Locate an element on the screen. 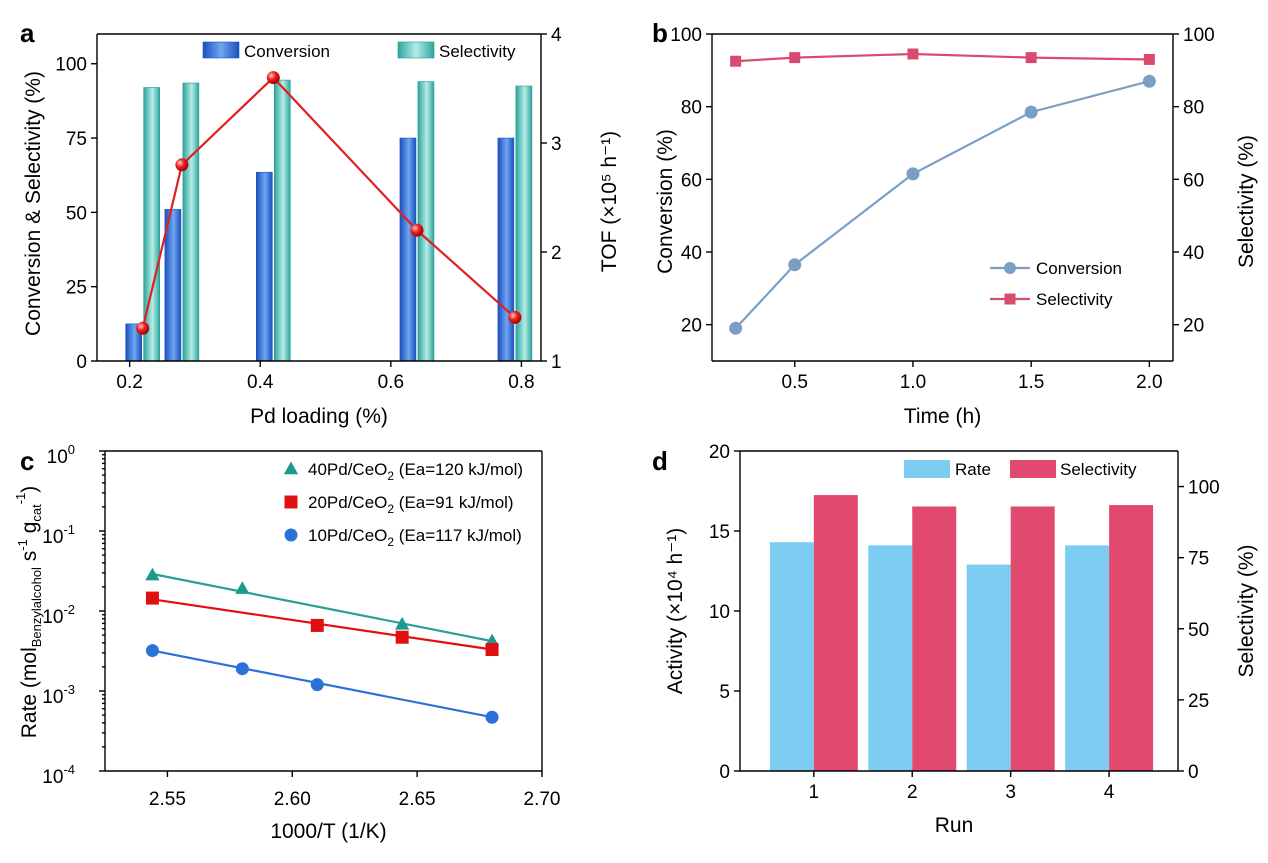 The height and width of the screenshot is (863, 1268). x-tick-label: 0.4 is located at coordinates (260, 382).